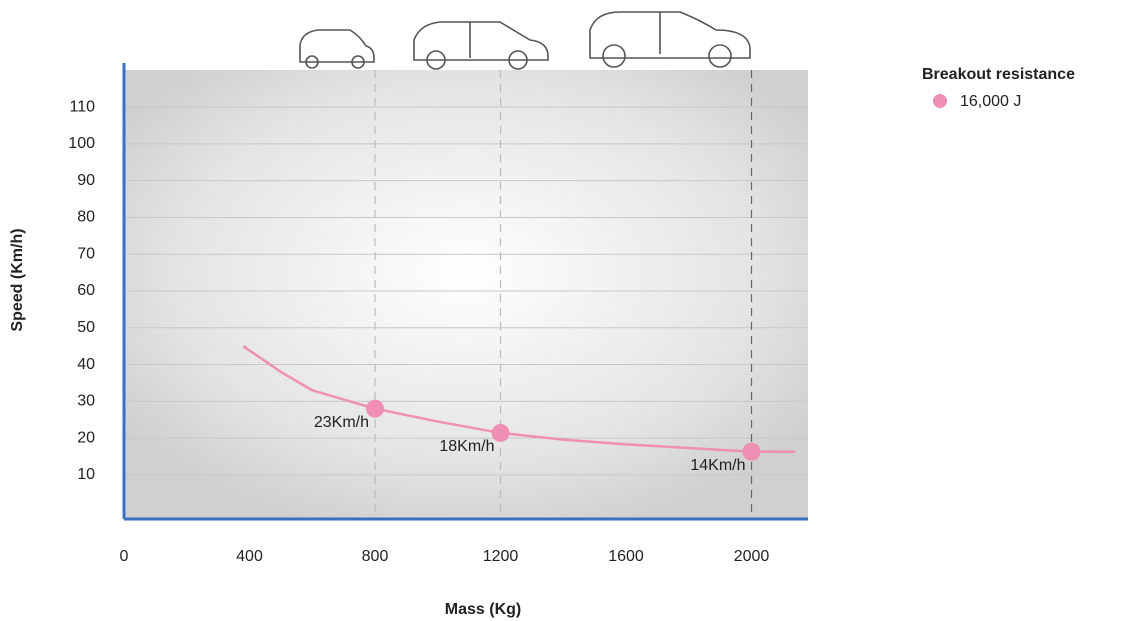  What do you see at coordinates (86, 180) in the screenshot?
I see `y-tick-label: 90` at bounding box center [86, 180].